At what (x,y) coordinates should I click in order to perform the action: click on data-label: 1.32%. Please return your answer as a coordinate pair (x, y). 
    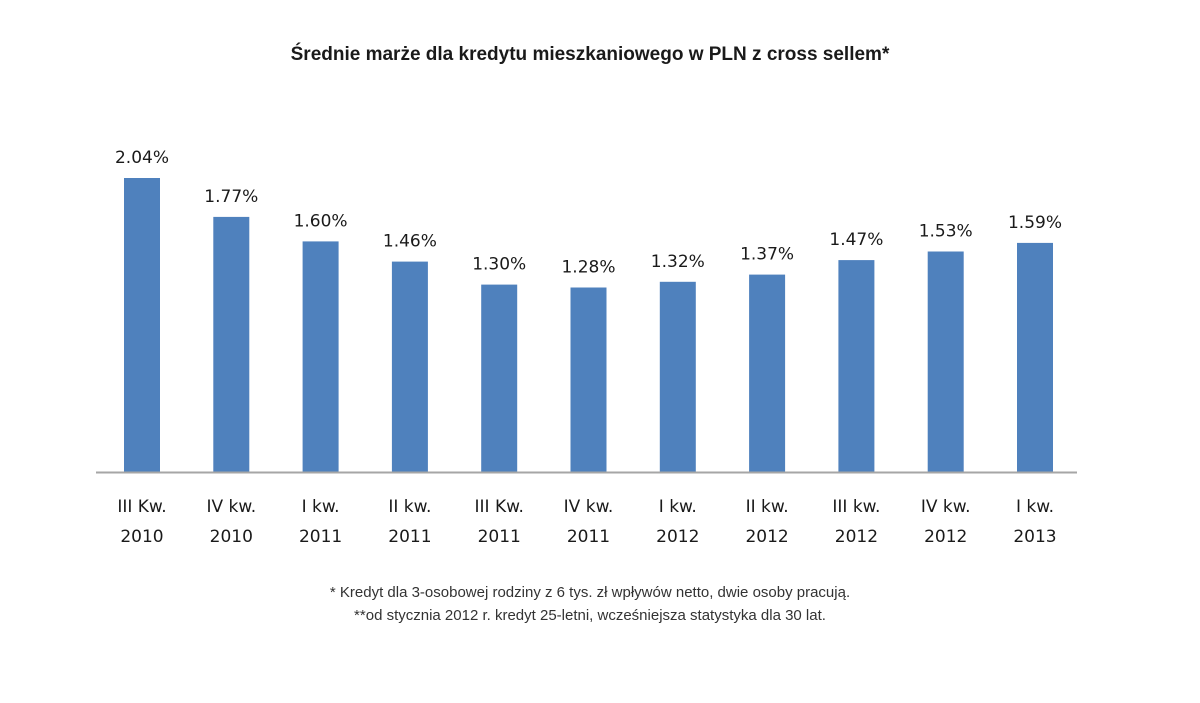
    Looking at the image, I should click on (678, 262).